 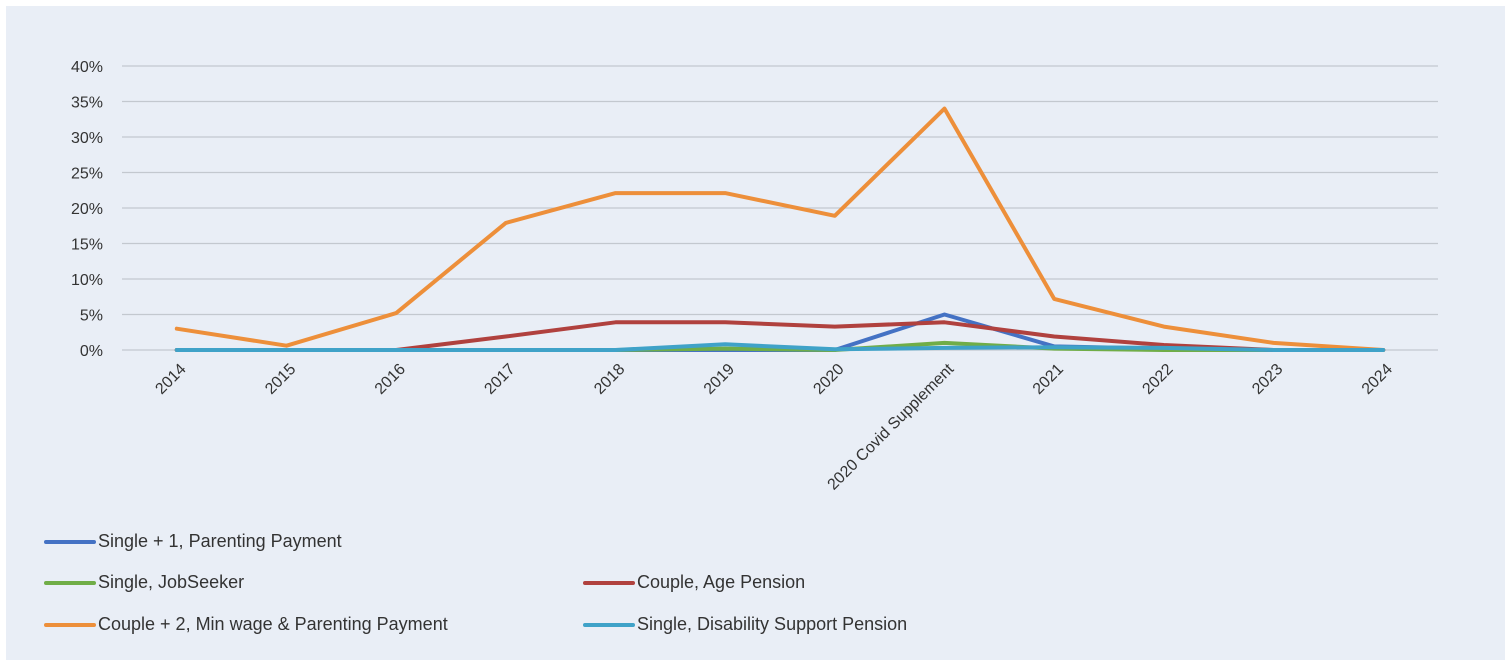 I want to click on legend-item-couple-min-wage-parenting-payment: Couple + 2, Min wage & Parenting Payment, so click(x=246, y=624).